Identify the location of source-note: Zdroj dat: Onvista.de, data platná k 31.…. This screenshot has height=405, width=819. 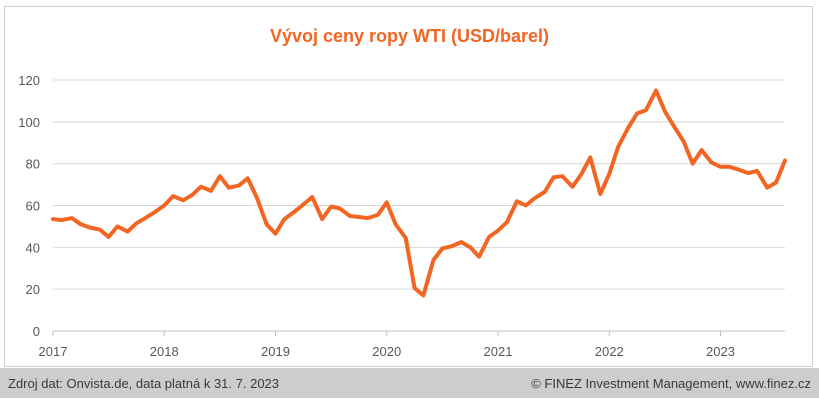
(144, 383).